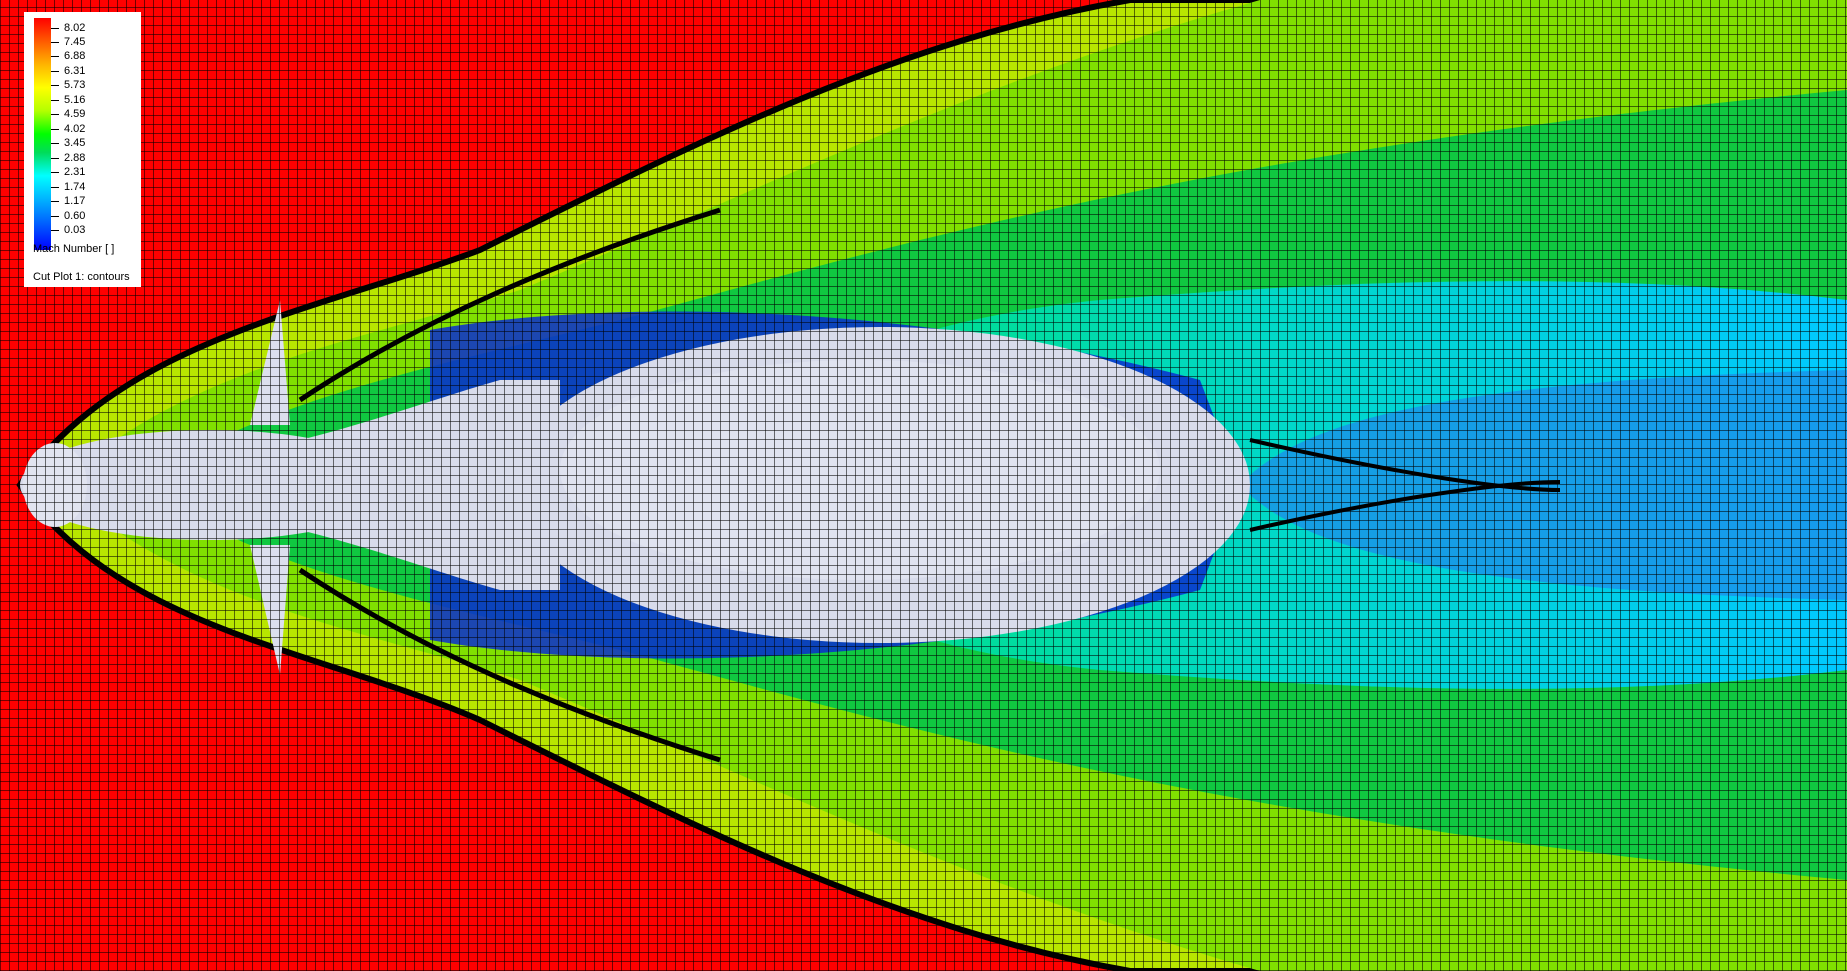  I want to click on legend-colorbar, so click(42, 134).